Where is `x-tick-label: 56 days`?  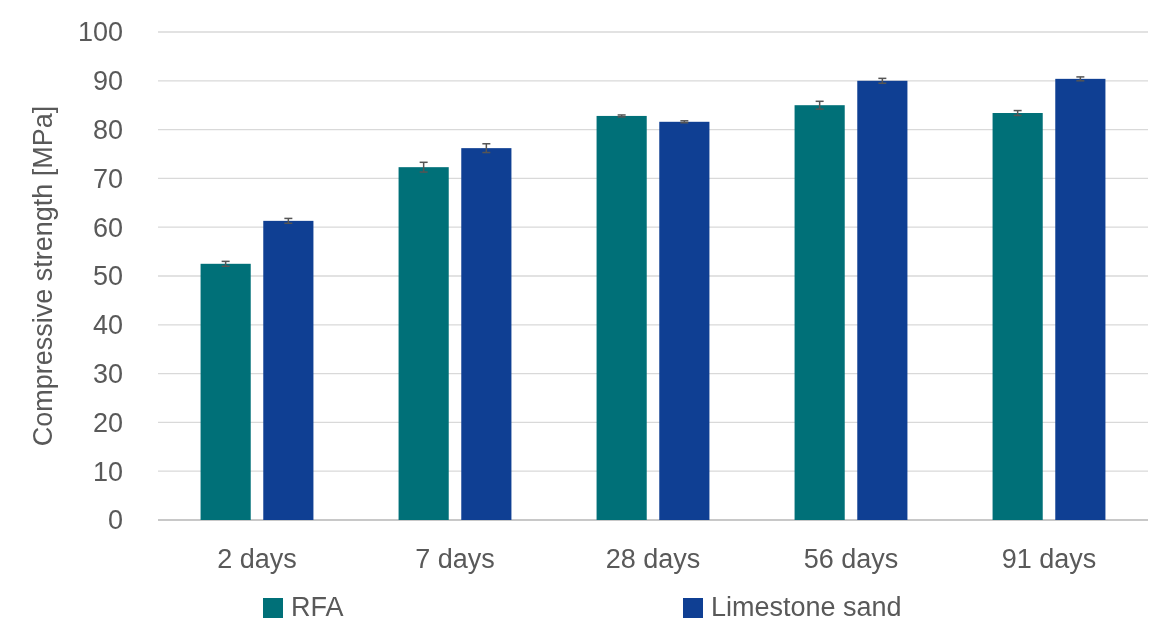 x-tick-label: 56 days is located at coordinates (851, 559).